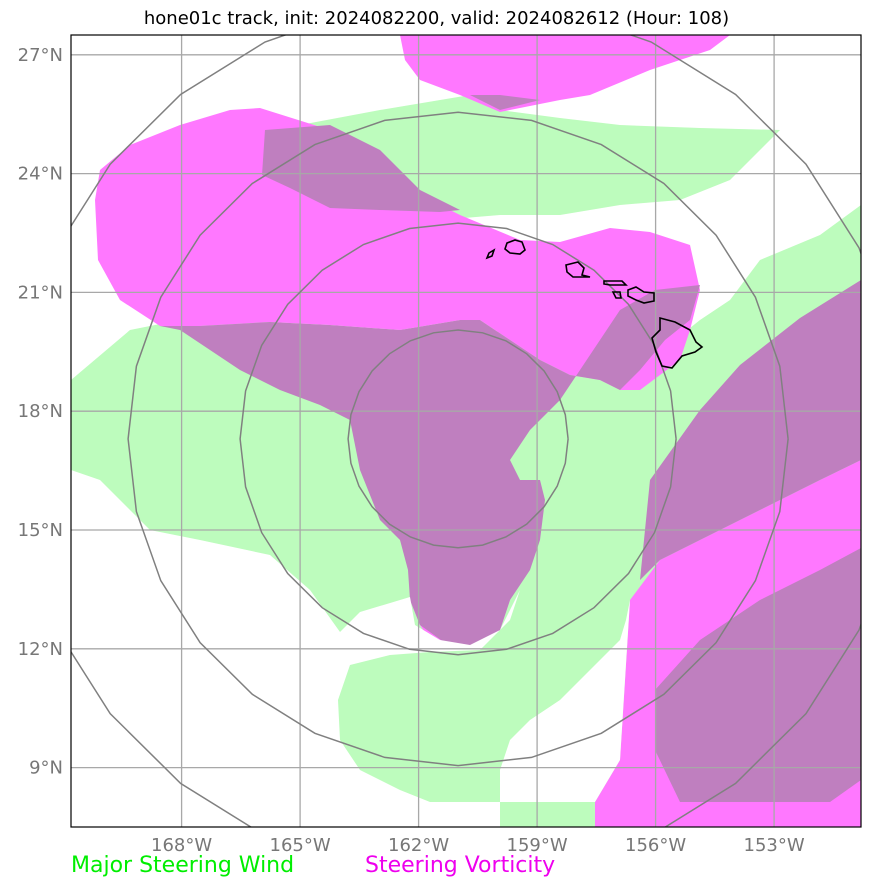 This screenshot has height=891, width=873. What do you see at coordinates (40, 530) in the screenshot?
I see `lat-tick-label: 15°N` at bounding box center [40, 530].